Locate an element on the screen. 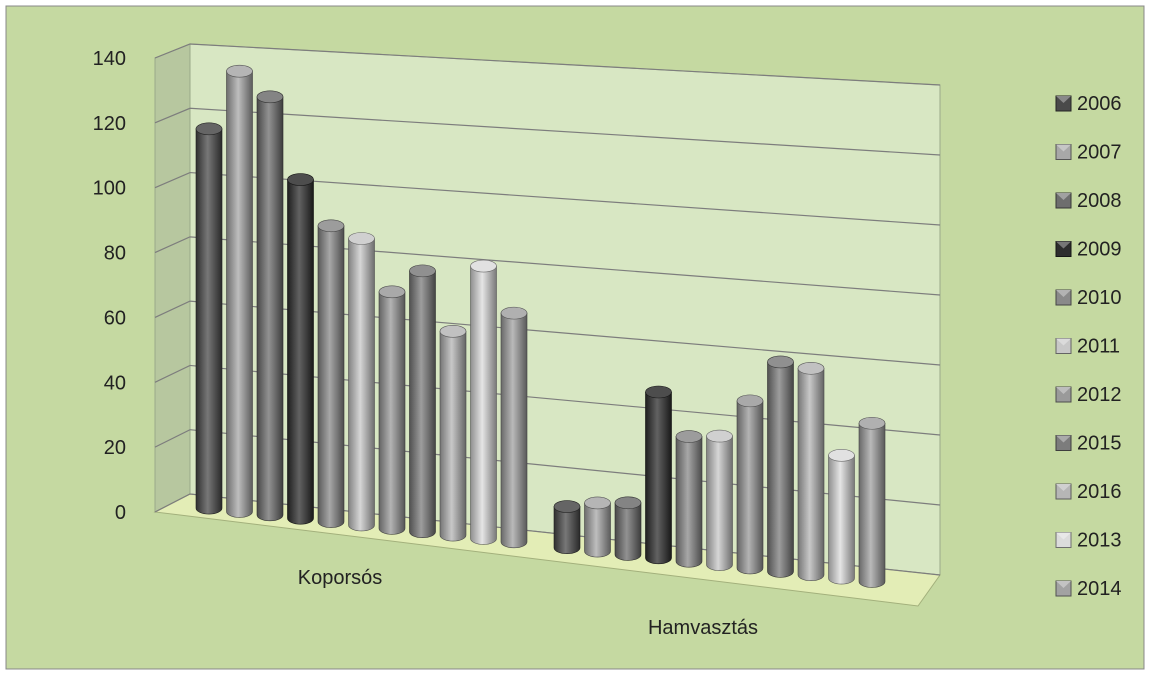 The height and width of the screenshot is (675, 1150). legend-item: 2011 is located at coordinates (1087, 347).